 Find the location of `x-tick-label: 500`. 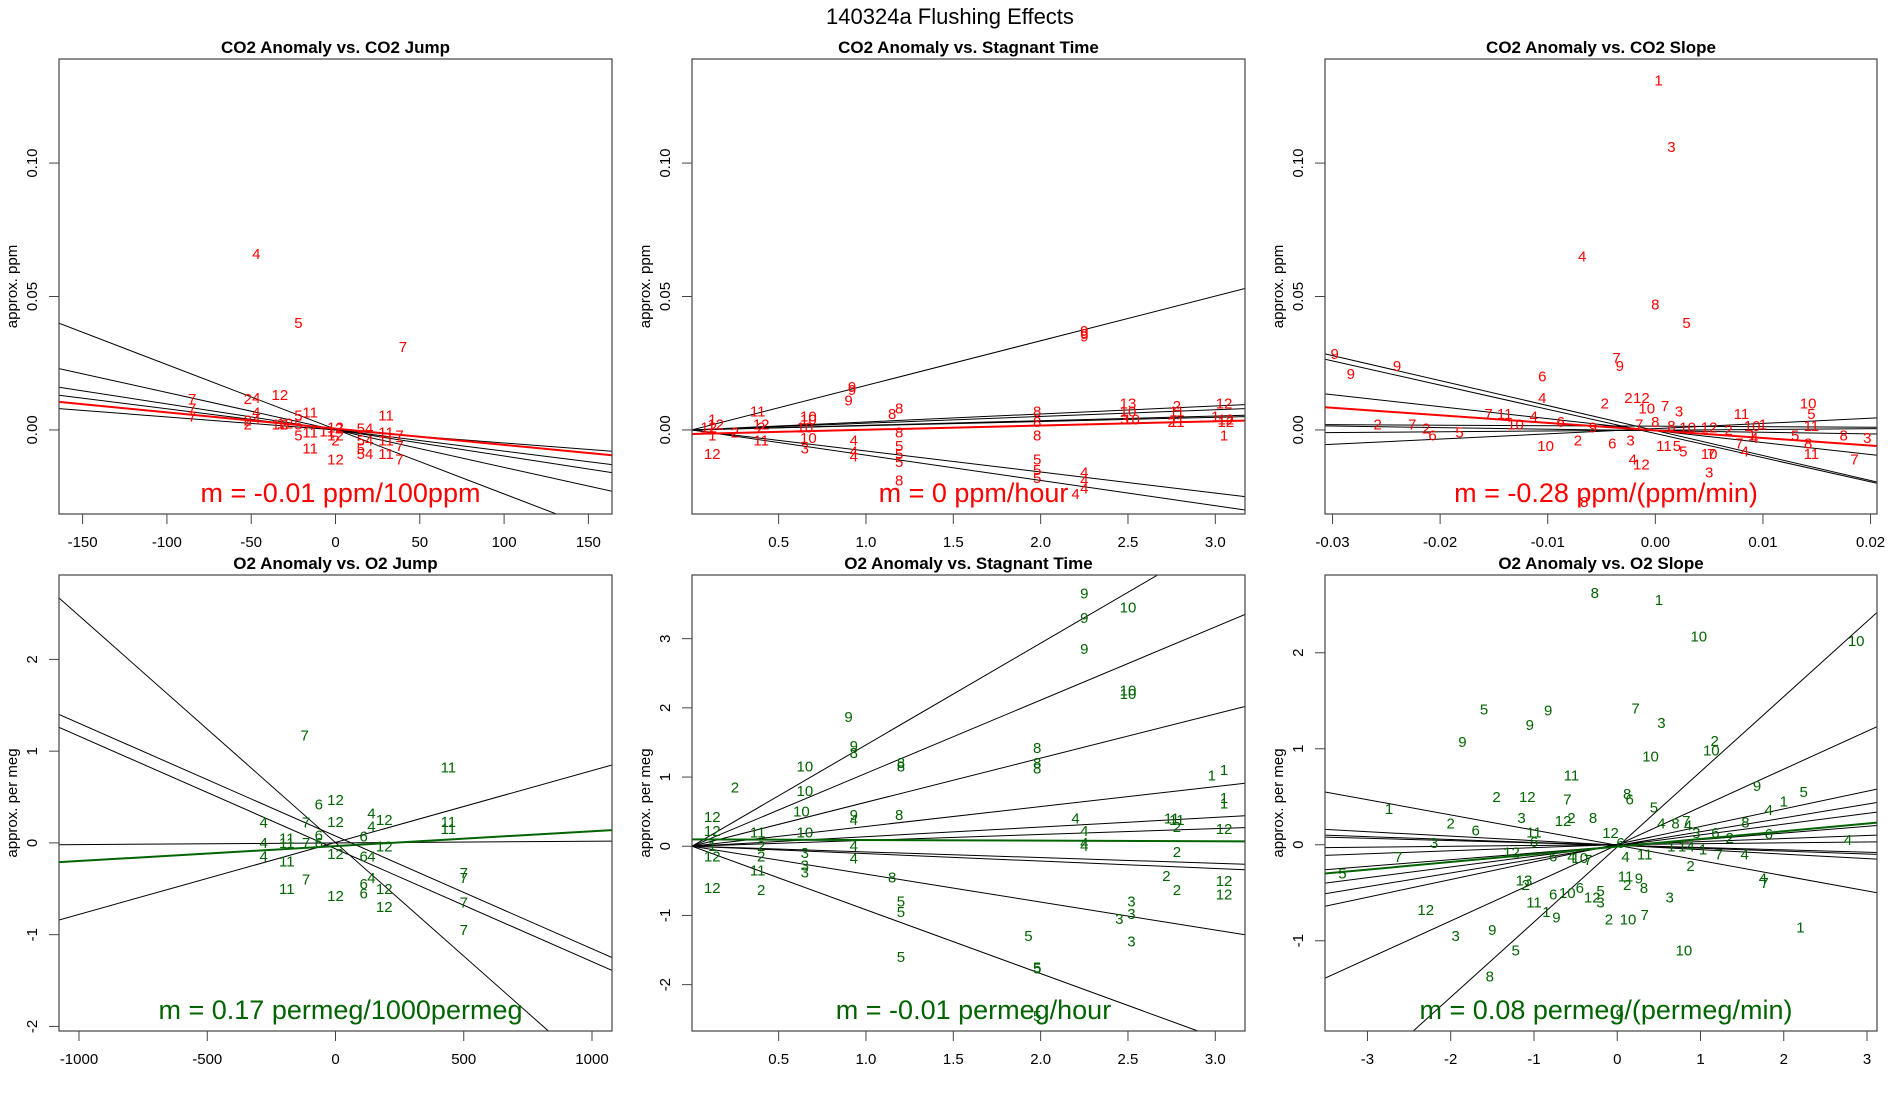

x-tick-label: 500 is located at coordinates (463, 1059).